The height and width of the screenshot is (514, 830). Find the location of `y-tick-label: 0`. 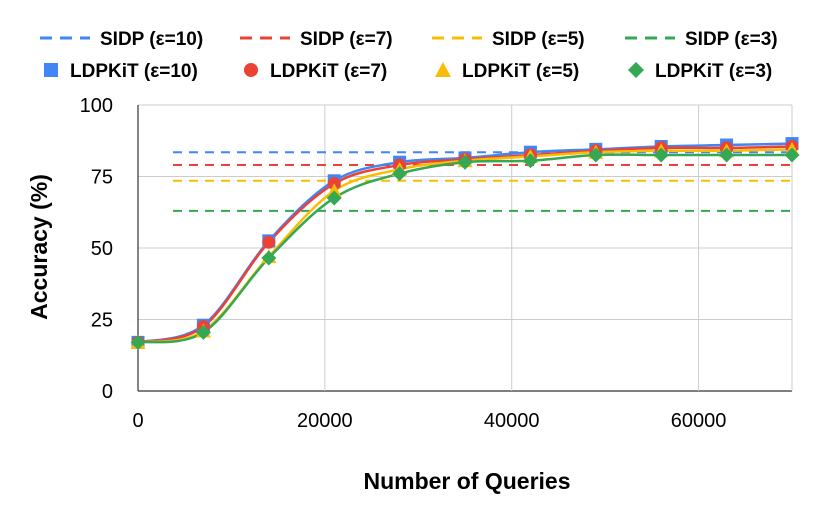

y-tick-label: 0 is located at coordinates (107, 392).